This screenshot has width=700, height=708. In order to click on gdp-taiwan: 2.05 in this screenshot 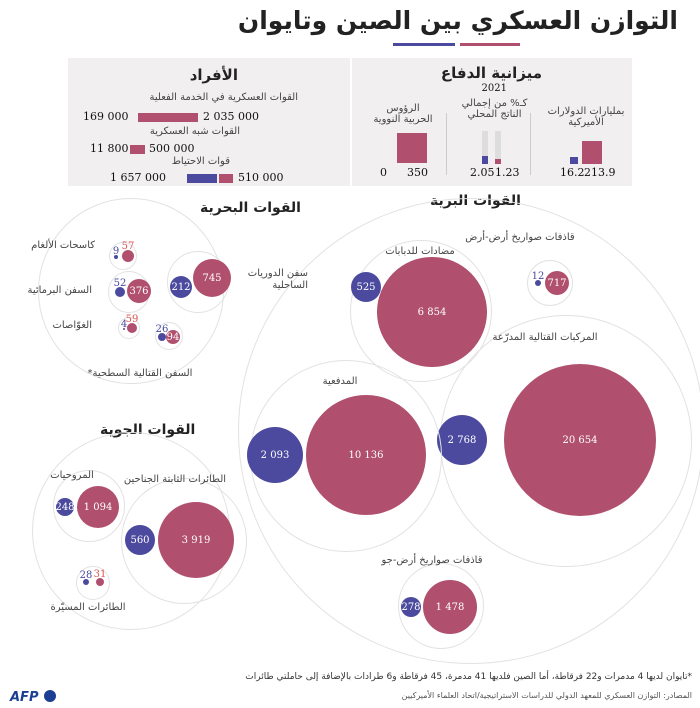, I will do `click(482, 172)`.